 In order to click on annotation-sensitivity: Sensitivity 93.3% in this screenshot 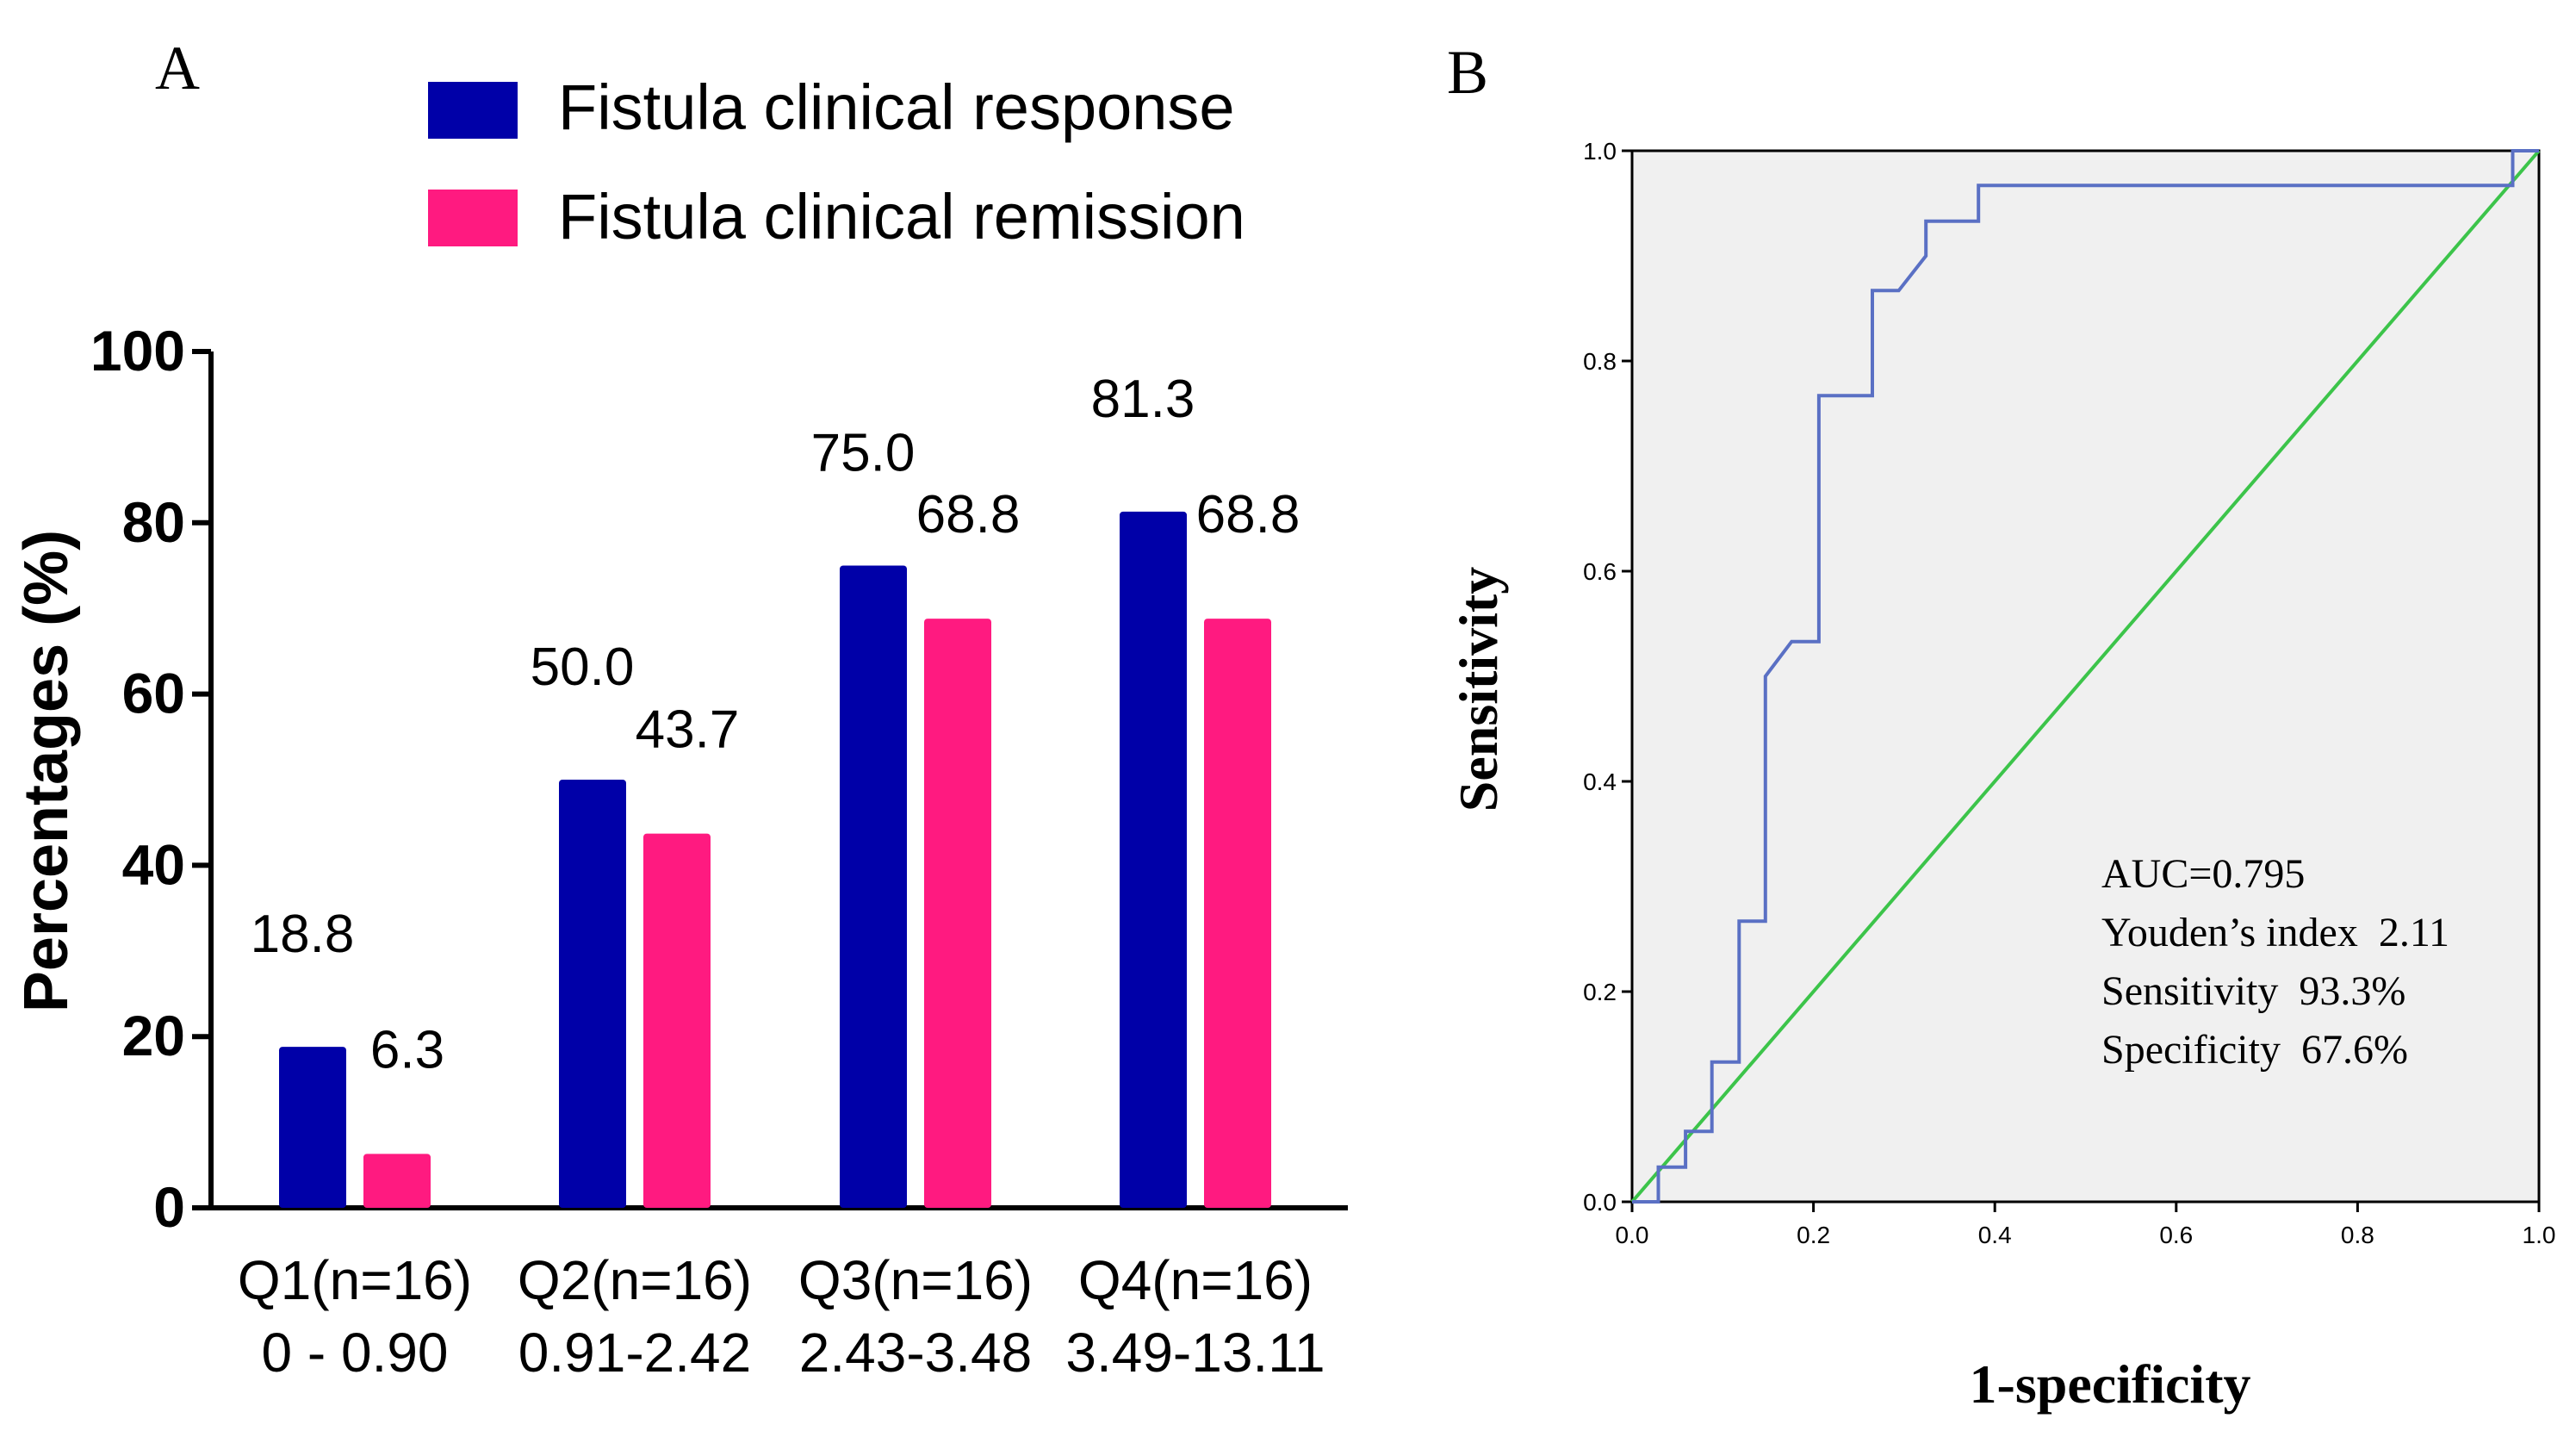, I will do `click(2253, 991)`.